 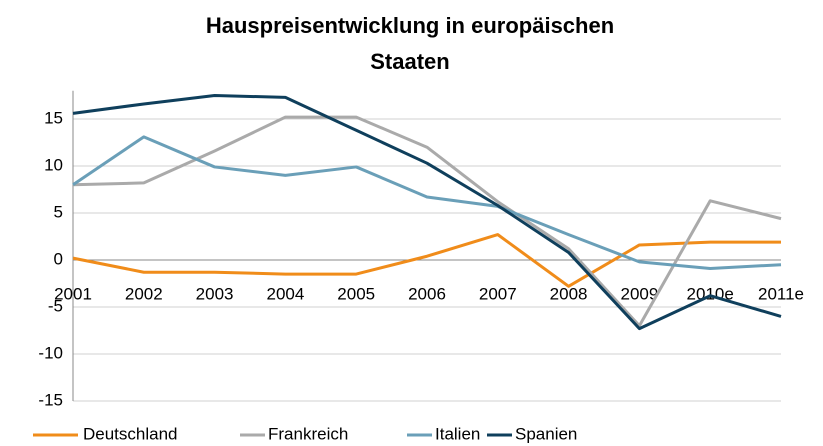 What do you see at coordinates (53, 164) in the screenshot?
I see `y-tick-label: 10` at bounding box center [53, 164].